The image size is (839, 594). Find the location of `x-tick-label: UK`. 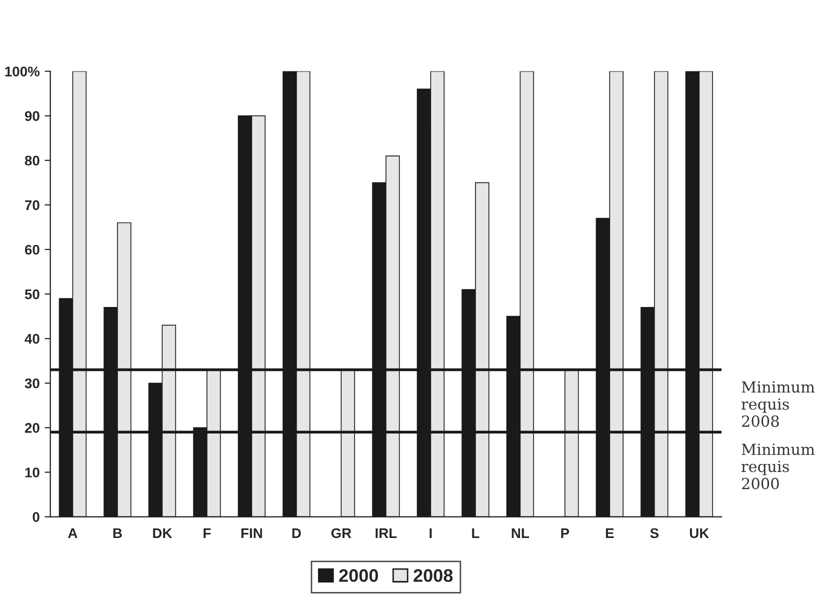

x-tick-label: UK is located at coordinates (700, 533).